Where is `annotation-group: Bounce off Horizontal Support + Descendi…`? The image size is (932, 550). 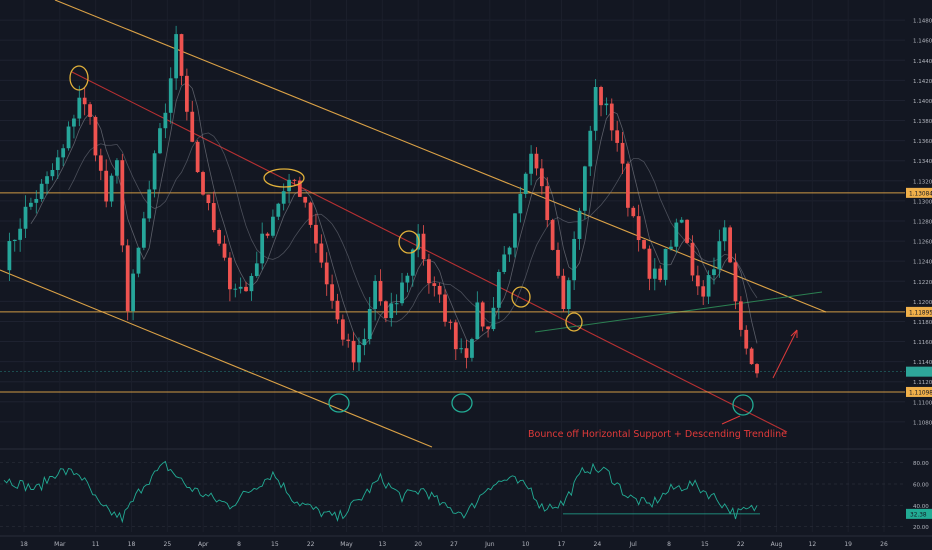
annotation-group: Bounce off Horizontal Support + Descendi… is located at coordinates (657, 434).